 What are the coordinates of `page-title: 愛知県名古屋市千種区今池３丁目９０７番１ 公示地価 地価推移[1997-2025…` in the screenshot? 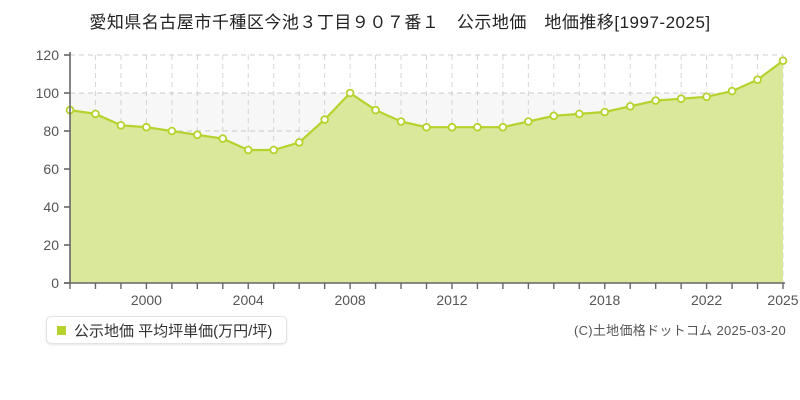 It's located at (400, 22).